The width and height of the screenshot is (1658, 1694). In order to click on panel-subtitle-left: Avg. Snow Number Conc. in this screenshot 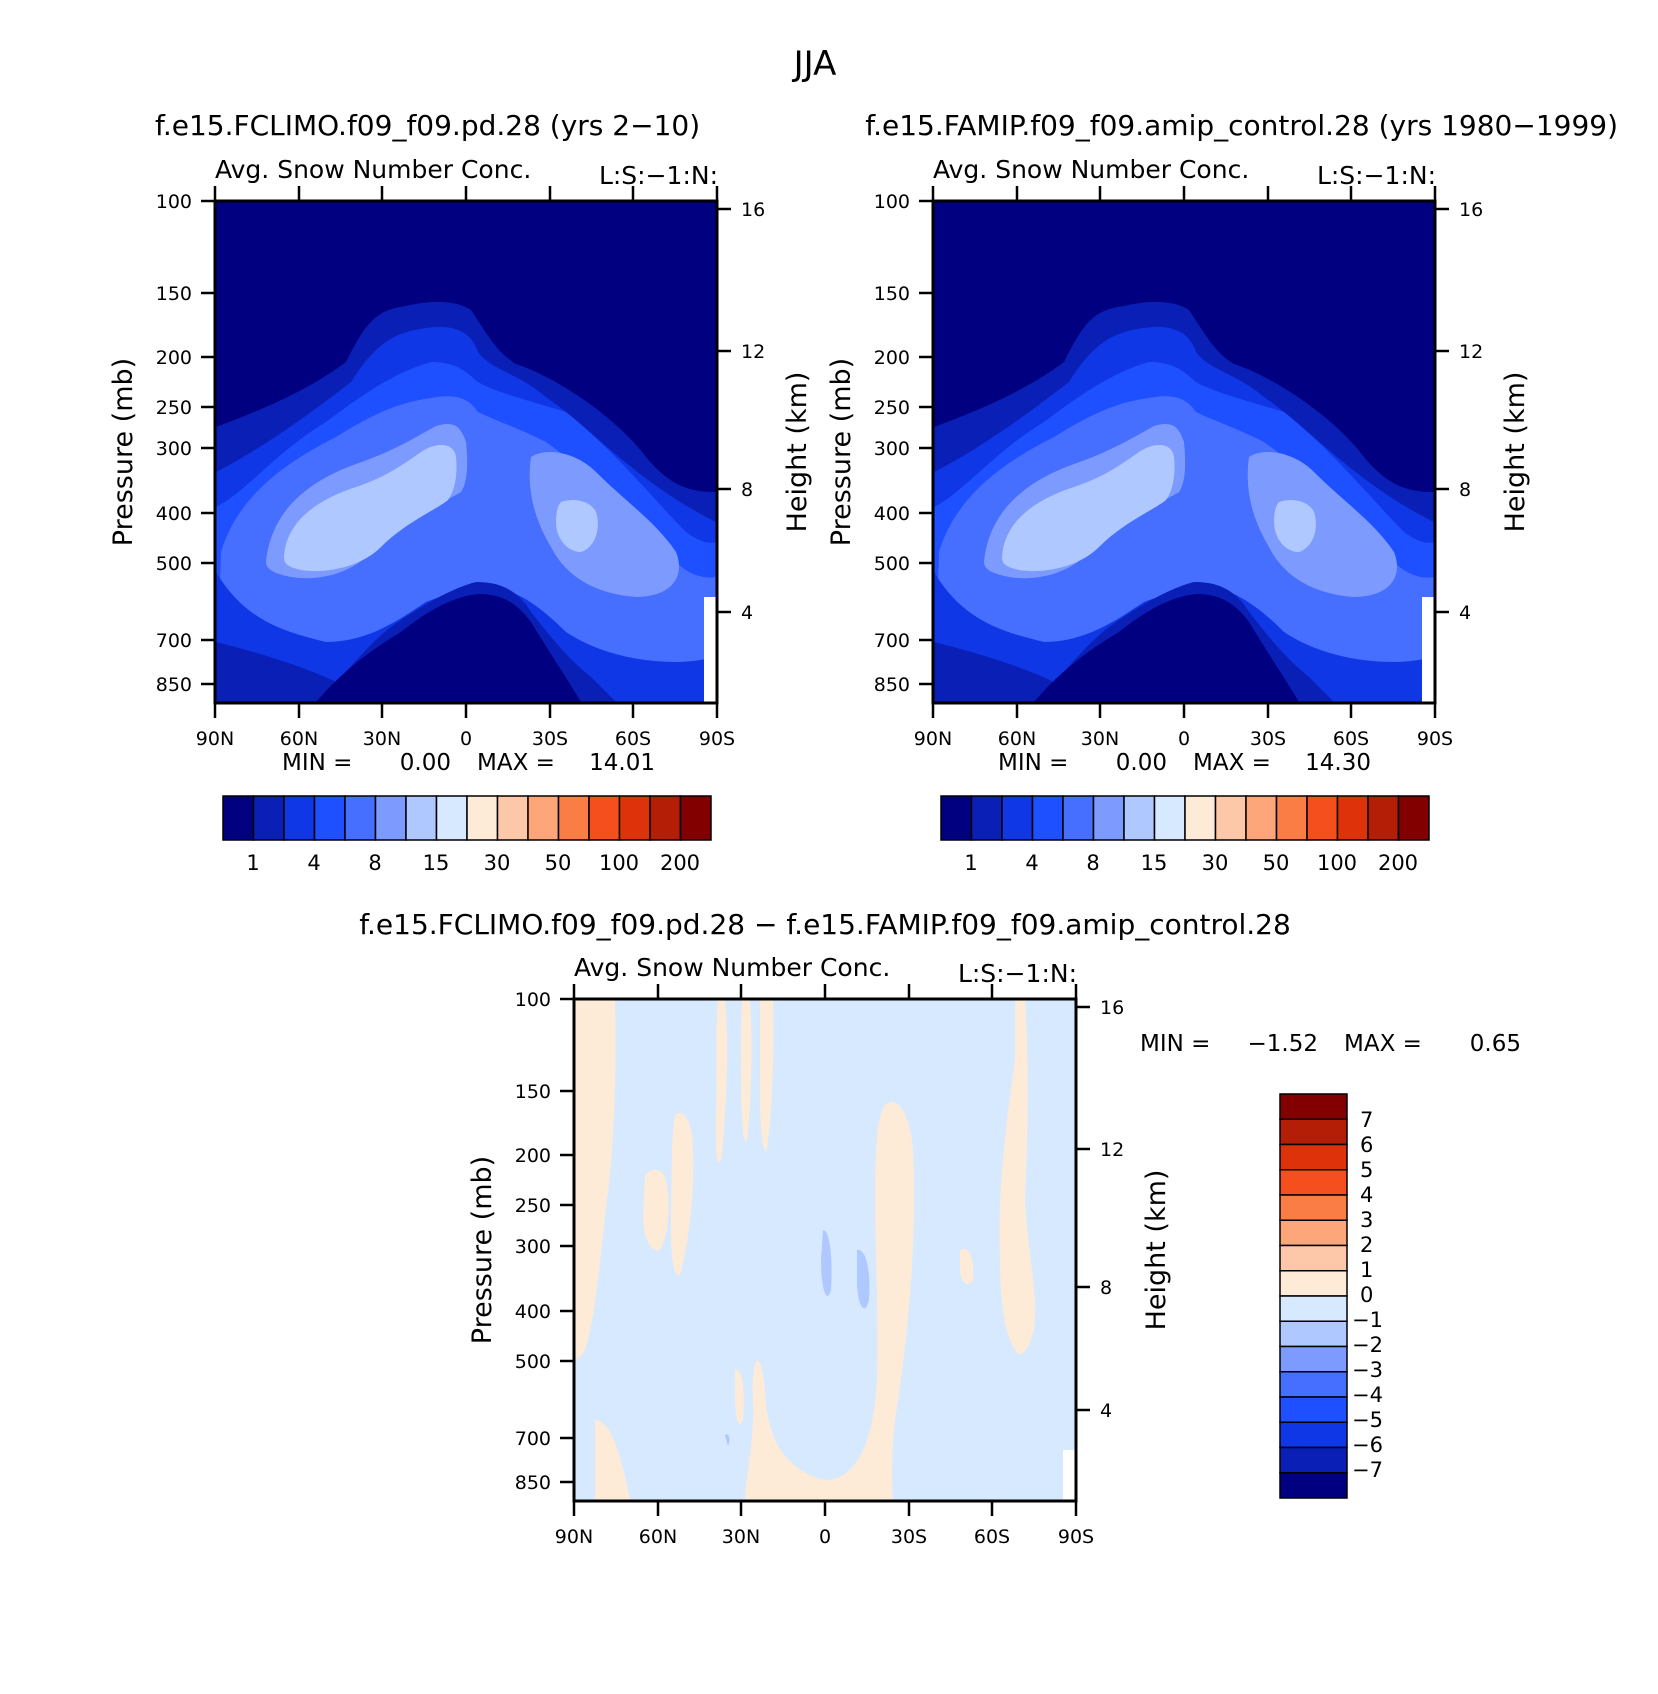, I will do `click(1091, 169)`.